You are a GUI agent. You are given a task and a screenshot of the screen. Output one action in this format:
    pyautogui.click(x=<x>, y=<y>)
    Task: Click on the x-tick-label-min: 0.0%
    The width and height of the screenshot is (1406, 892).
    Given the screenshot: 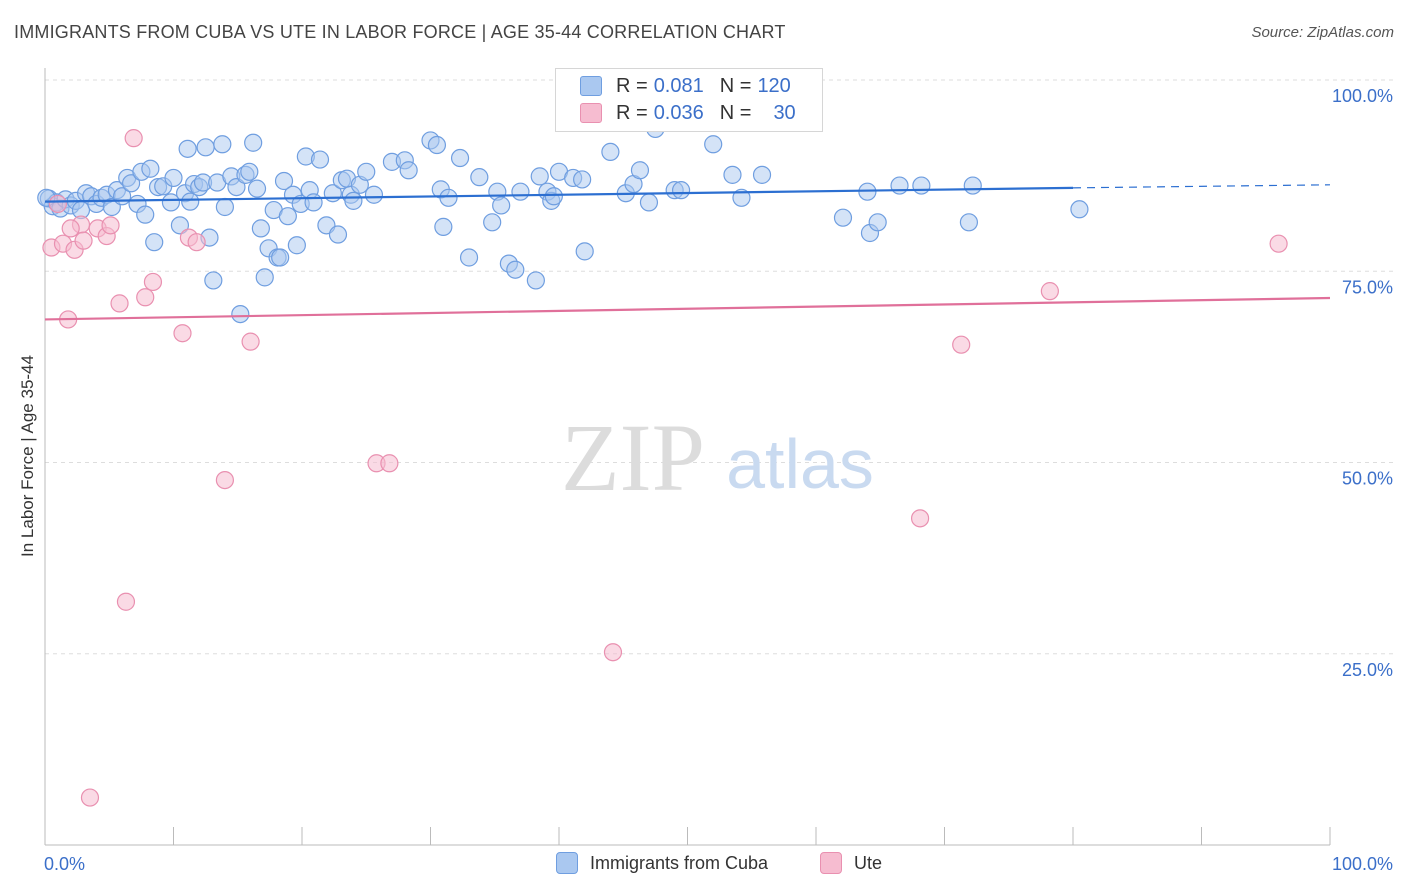 What is the action you would take?
    pyautogui.click(x=64, y=864)
    